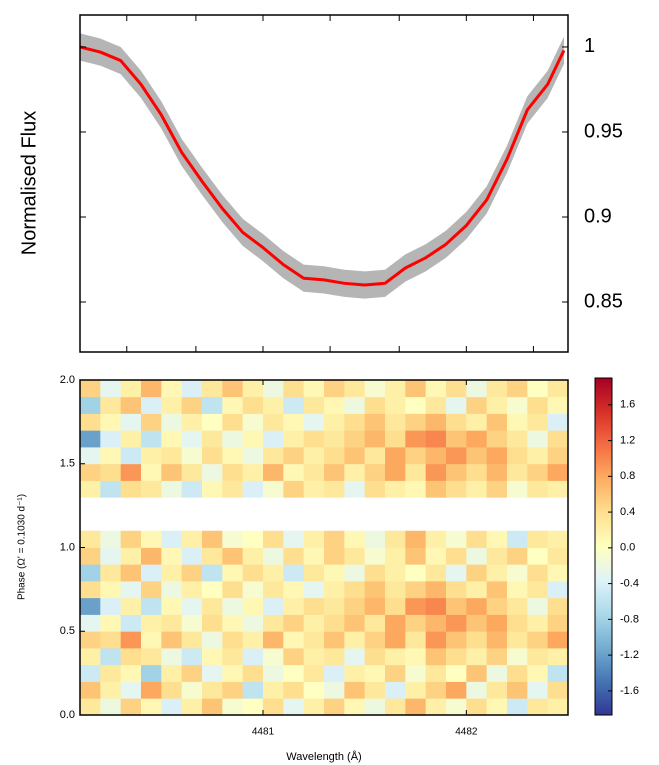 The height and width of the screenshot is (765, 659). Describe the element at coordinates (466, 732) in the screenshot. I see `x-tick-label: 4482` at that location.